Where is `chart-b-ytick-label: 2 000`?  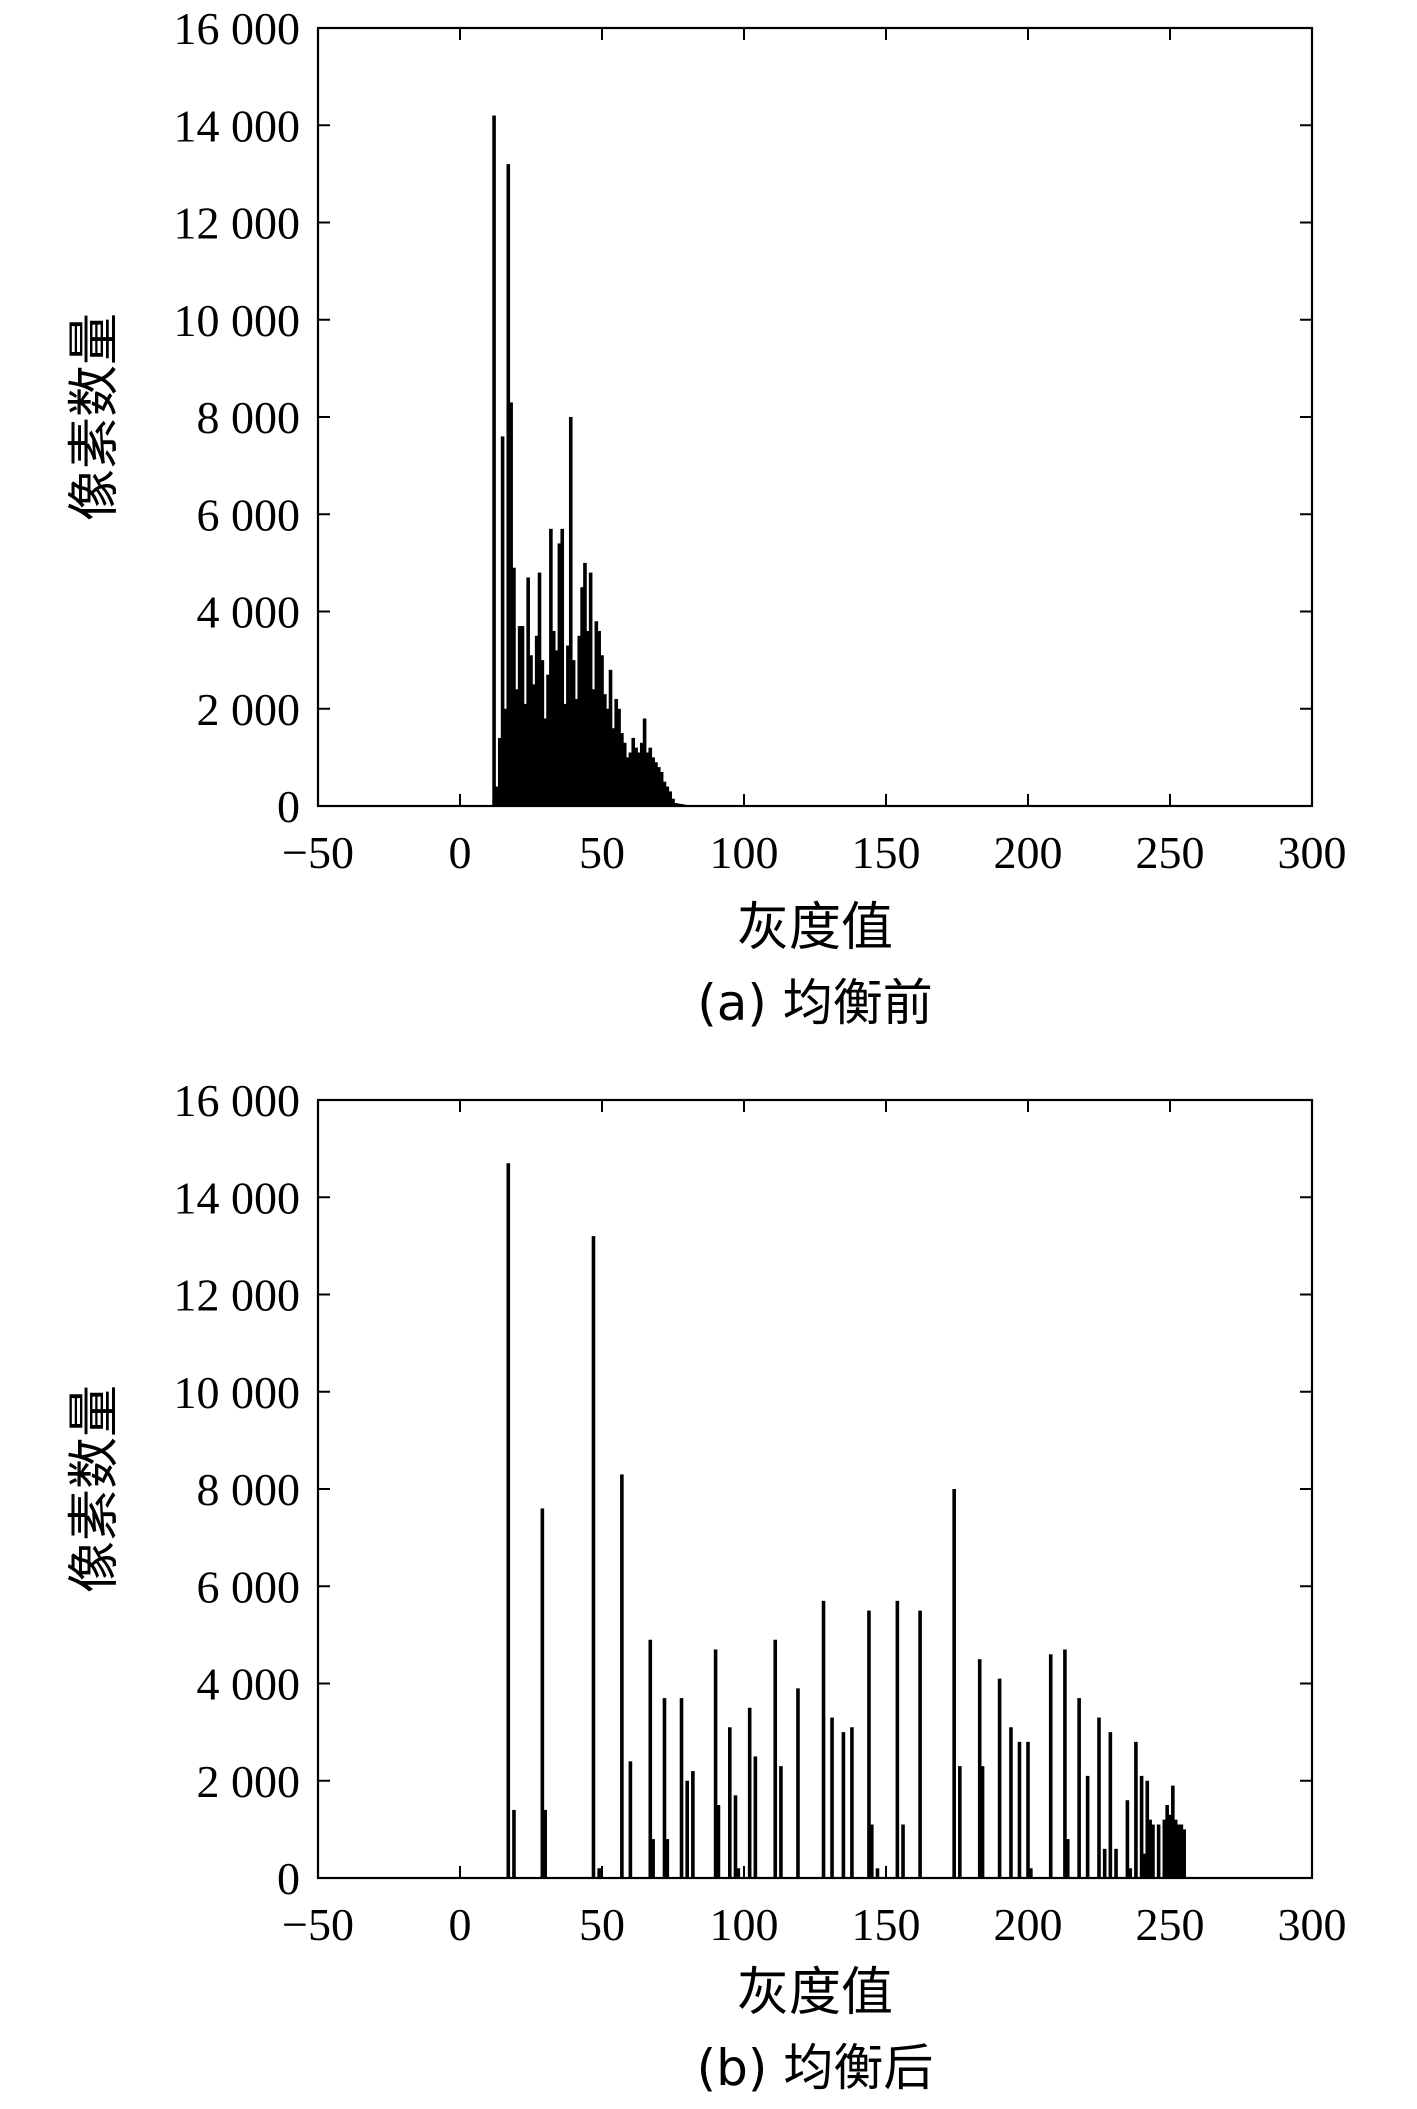 chart-b-ytick-label: 2 000 is located at coordinates (249, 1781).